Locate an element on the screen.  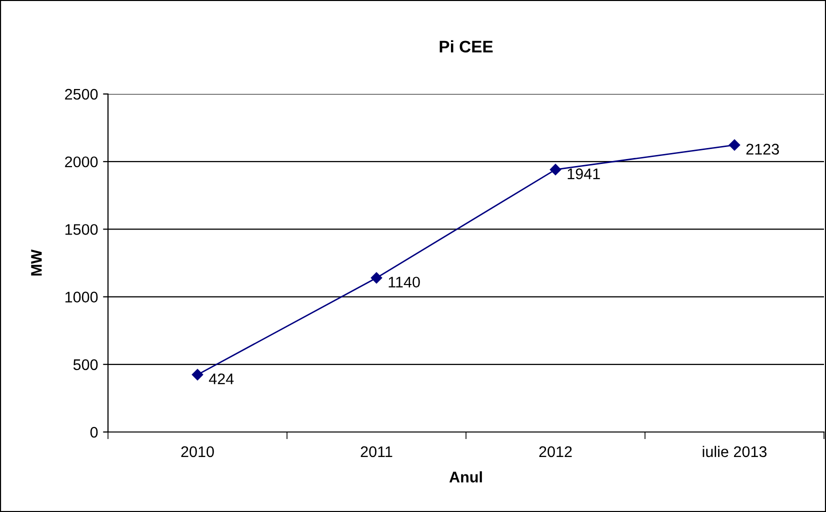
y-tick-label: 1500 is located at coordinates (81, 229).